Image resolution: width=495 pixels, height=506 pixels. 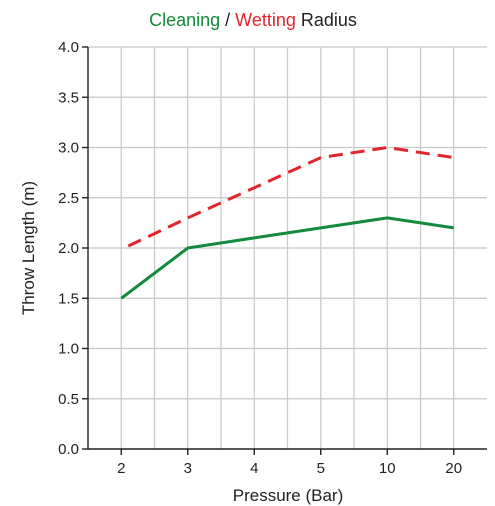 What do you see at coordinates (326, 20) in the screenshot?
I see `title-part-3: Radius` at bounding box center [326, 20].